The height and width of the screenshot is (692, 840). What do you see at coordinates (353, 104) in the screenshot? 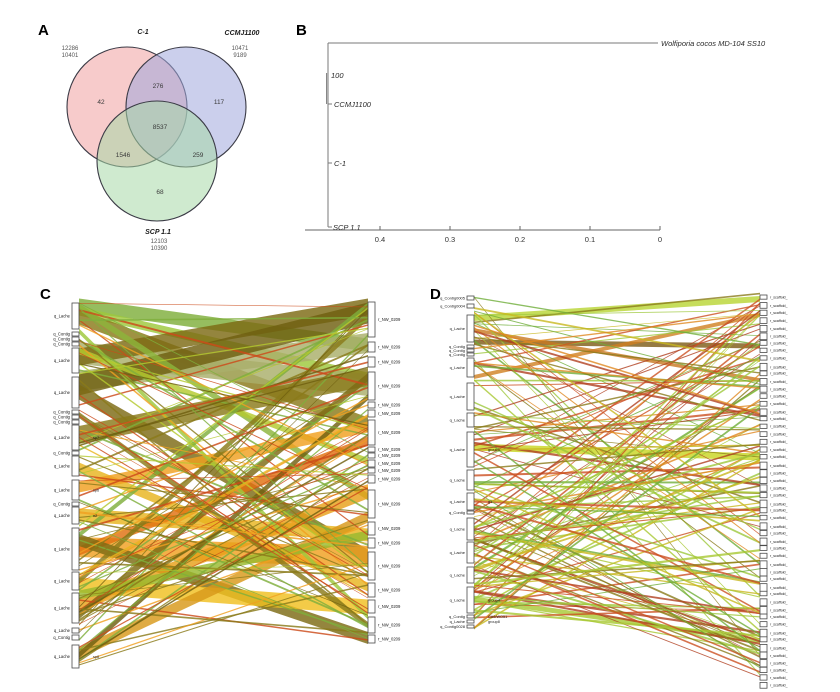
I see `tree-tip-ccmj1100: CCMJ1100` at bounding box center [353, 104].